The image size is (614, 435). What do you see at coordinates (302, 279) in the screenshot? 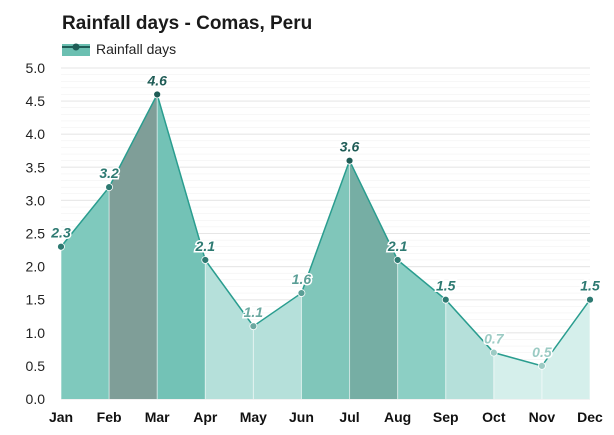
I see `data-label: 1.6` at bounding box center [302, 279].